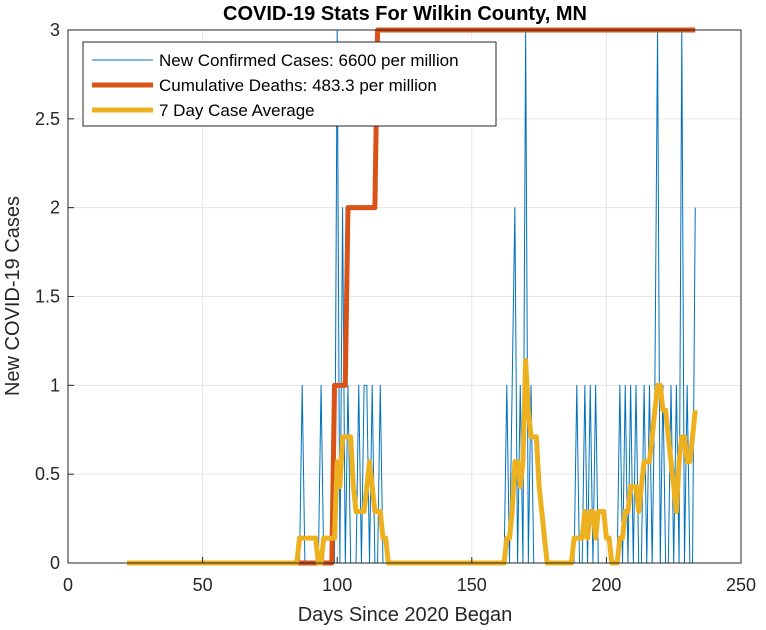 The width and height of the screenshot is (766, 630). Describe the element at coordinates (13, 296) in the screenshot. I see `y-axis-label: New COVID-19 Cases` at that location.